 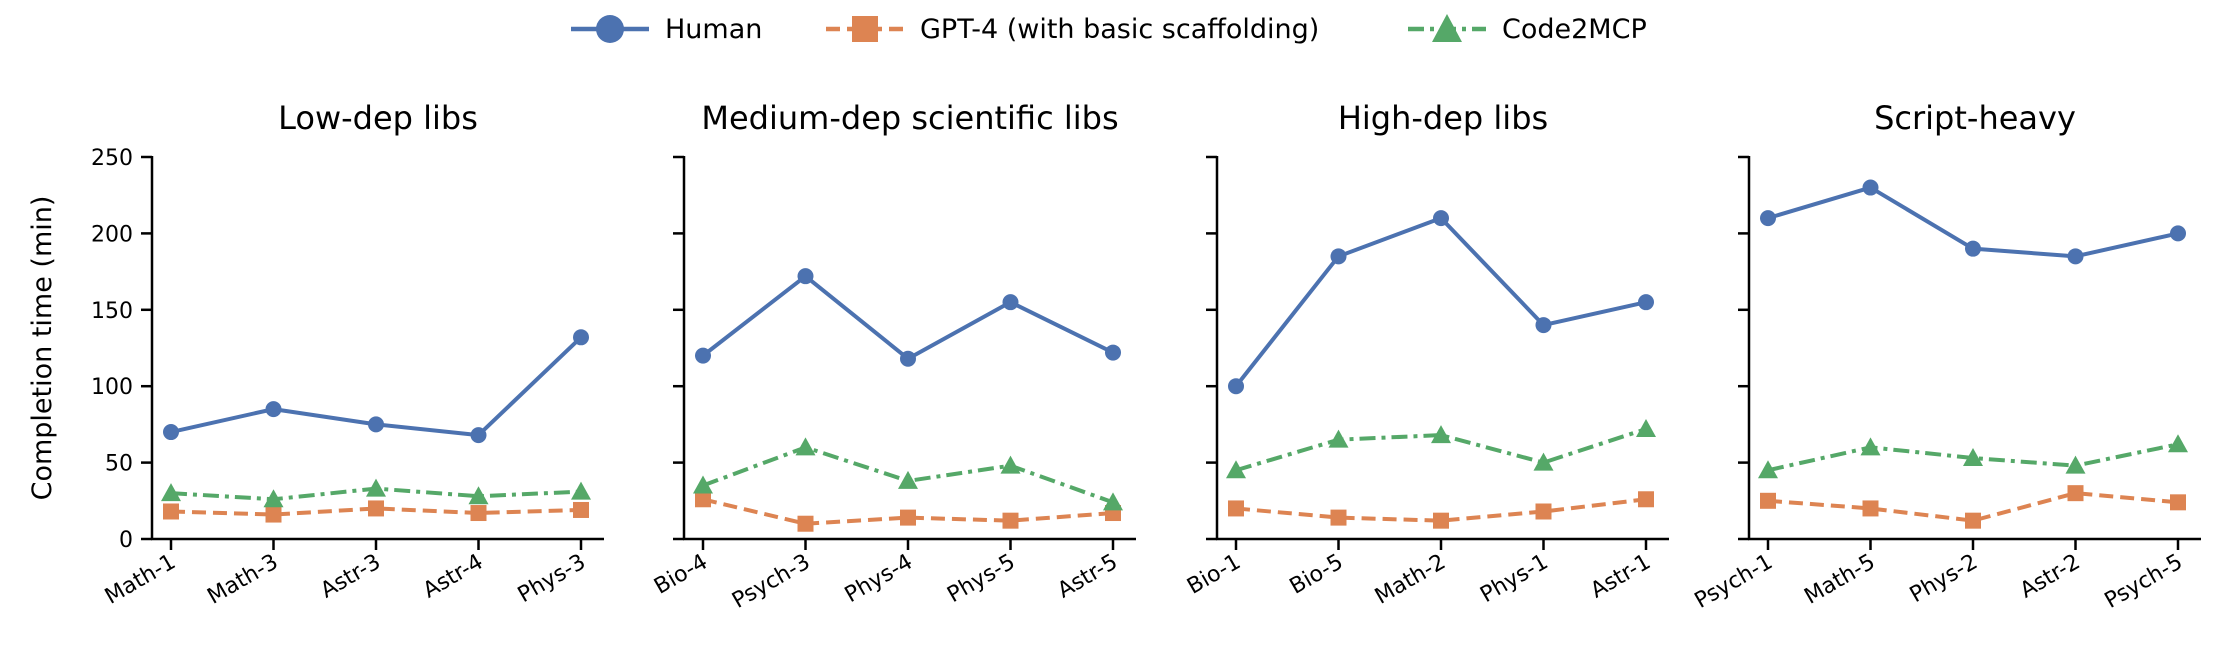 What do you see at coordinates (1214, 575) in the screenshot?
I see `x-tick-label: Bio-1` at bounding box center [1214, 575].